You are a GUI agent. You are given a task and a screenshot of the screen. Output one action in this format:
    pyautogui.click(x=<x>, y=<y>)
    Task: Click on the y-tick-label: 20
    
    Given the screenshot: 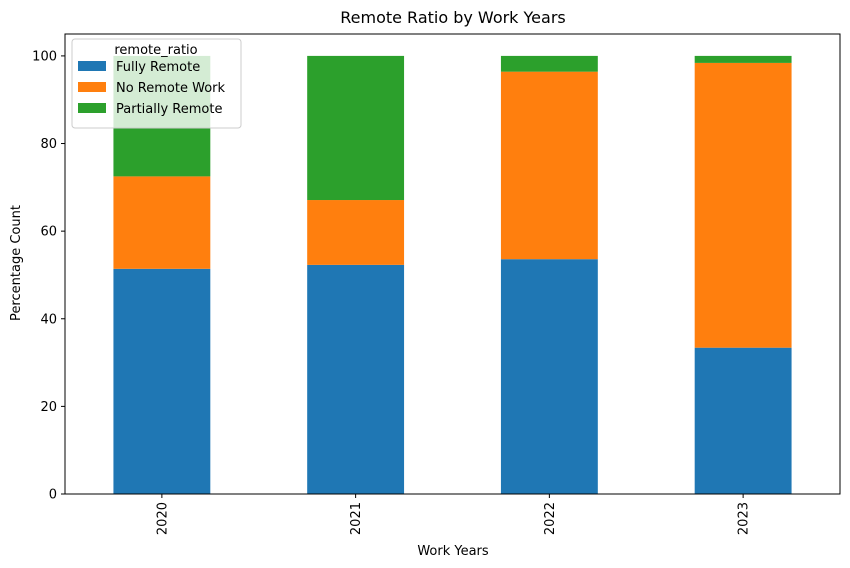 What is the action you would take?
    pyautogui.click(x=48, y=407)
    